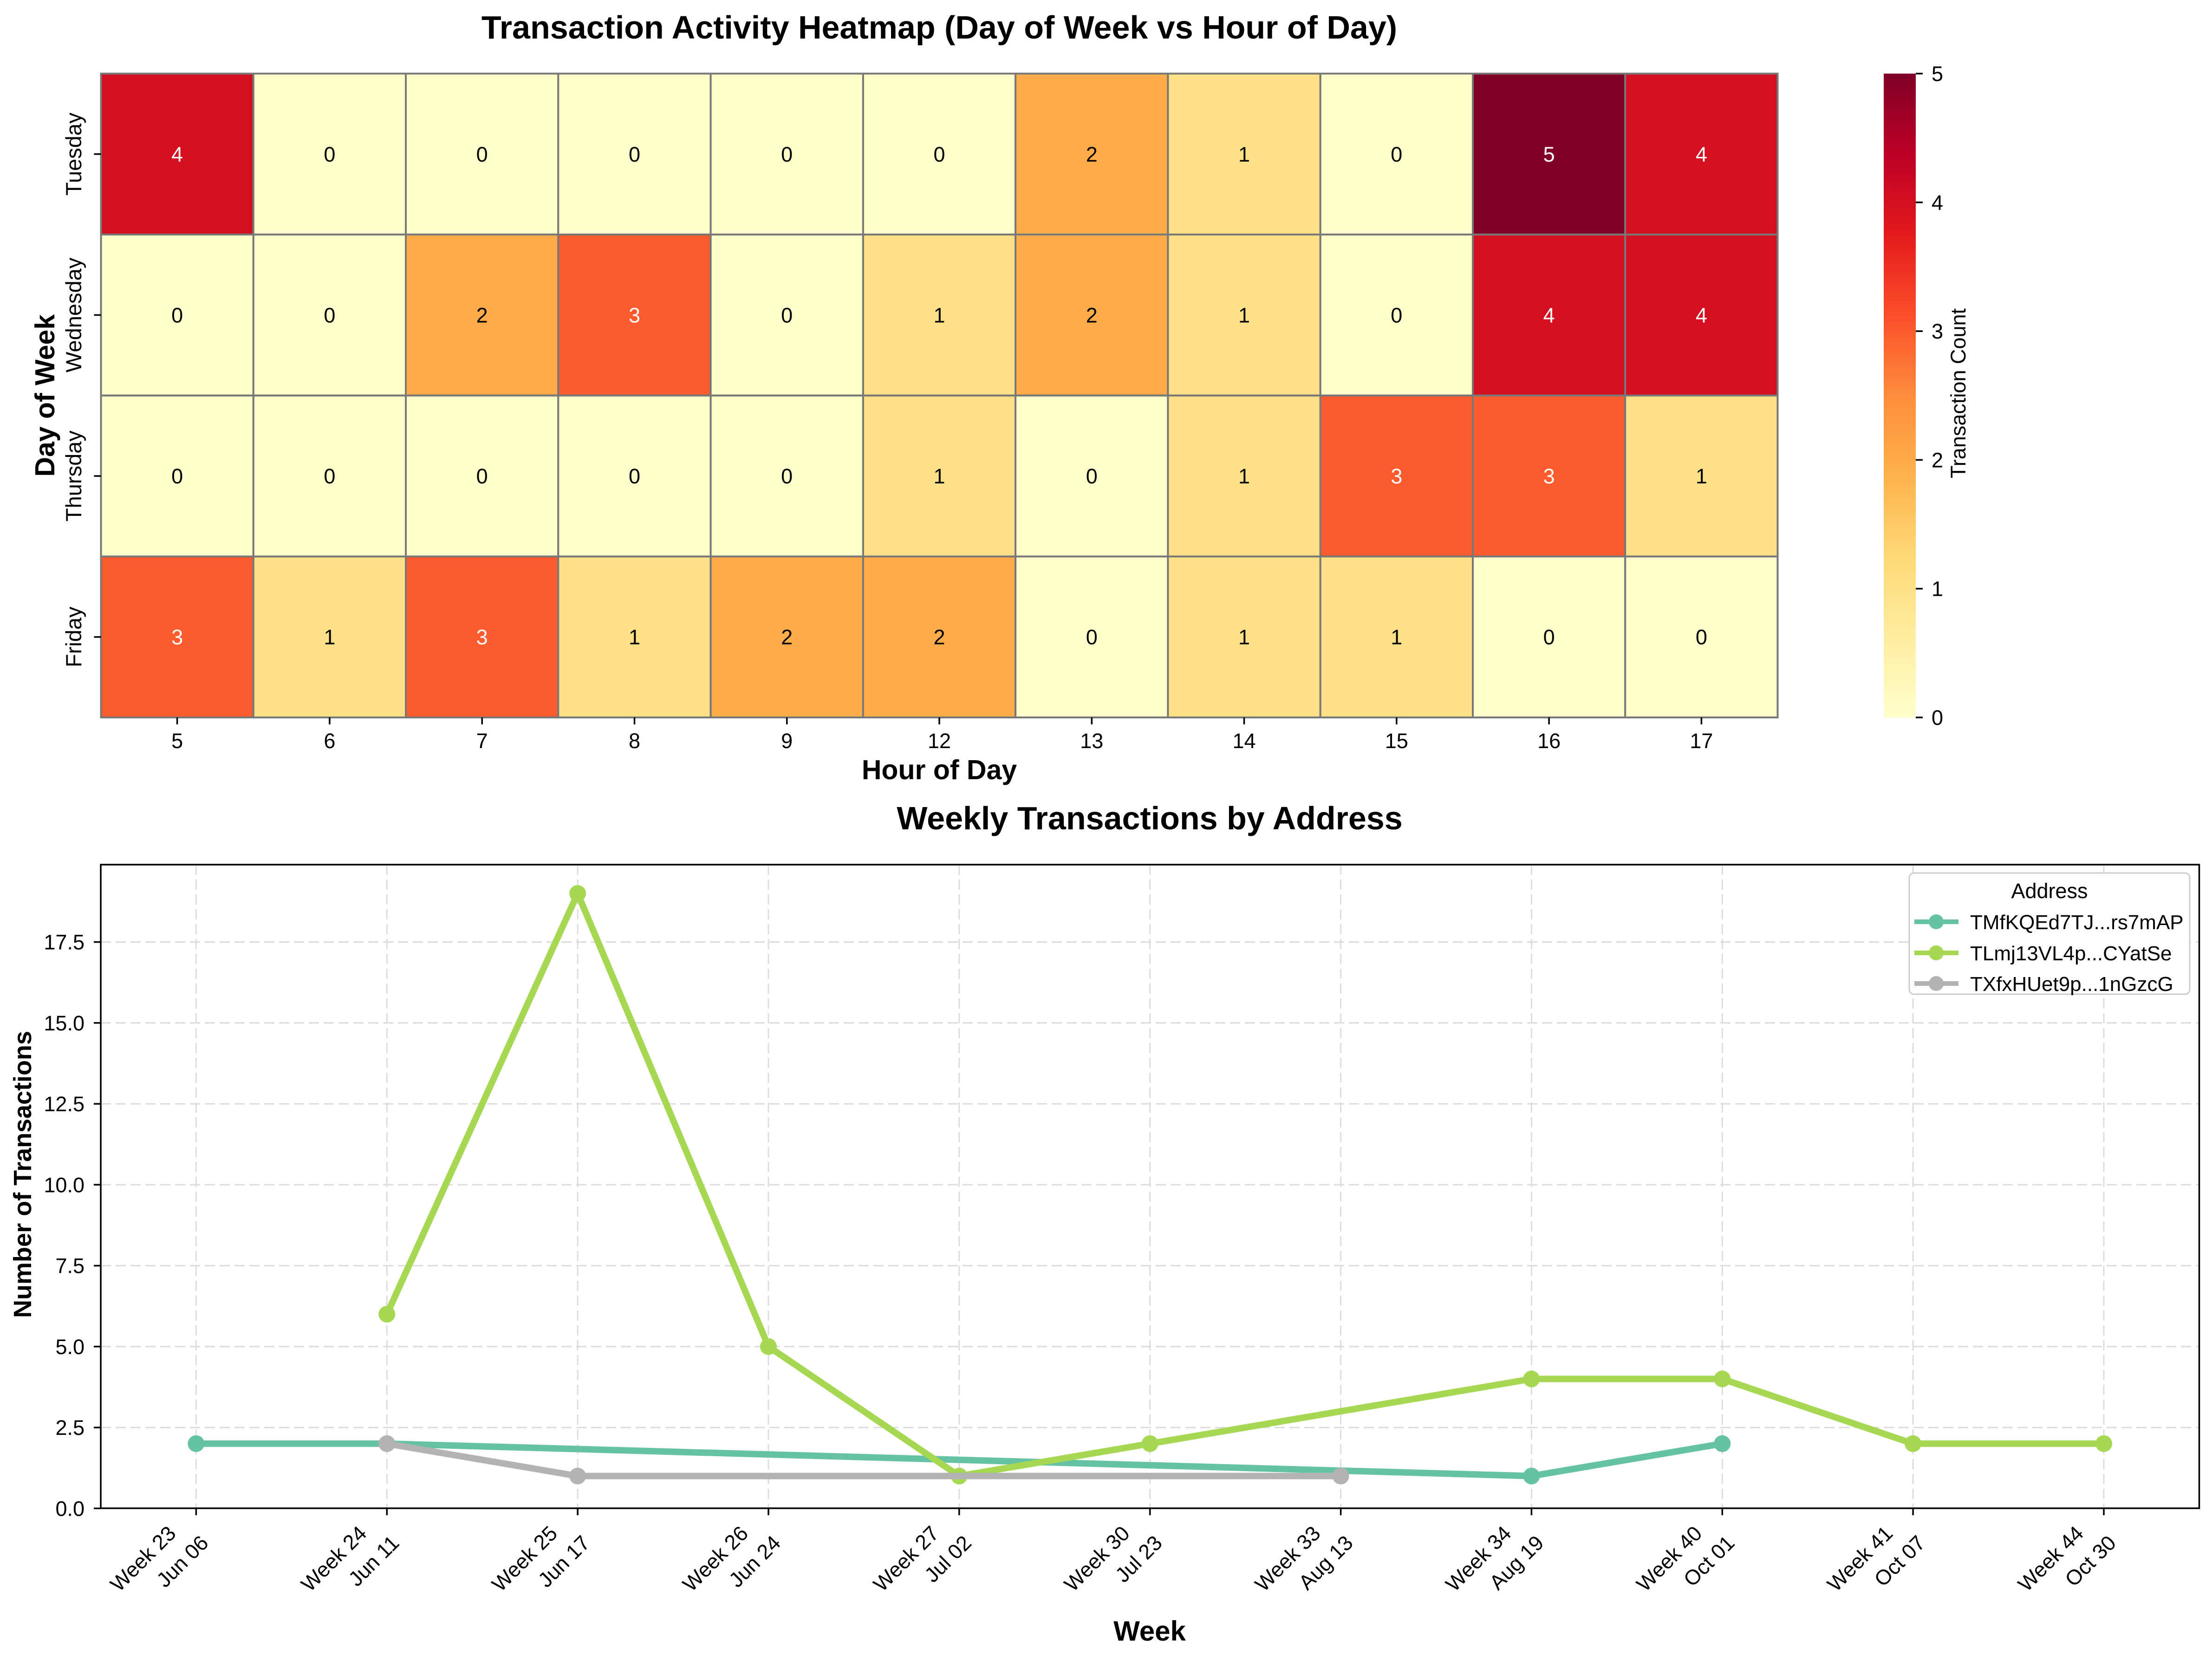 Image resolution: width=2212 pixels, height=1655 pixels. What do you see at coordinates (1701, 741) in the screenshot?
I see `svg-text: 17` at bounding box center [1701, 741].